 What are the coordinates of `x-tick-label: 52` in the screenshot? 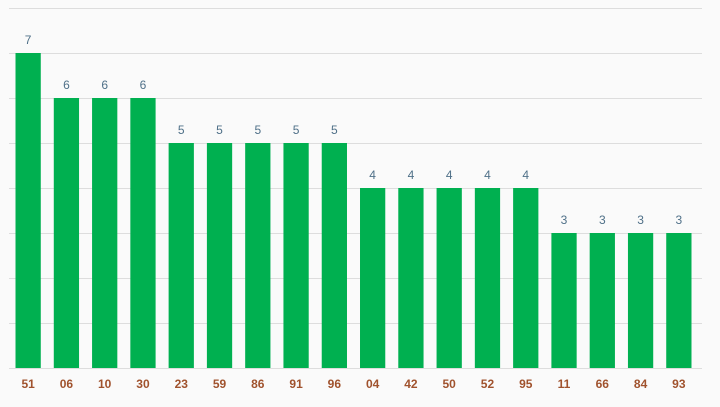 It's located at (488, 384).